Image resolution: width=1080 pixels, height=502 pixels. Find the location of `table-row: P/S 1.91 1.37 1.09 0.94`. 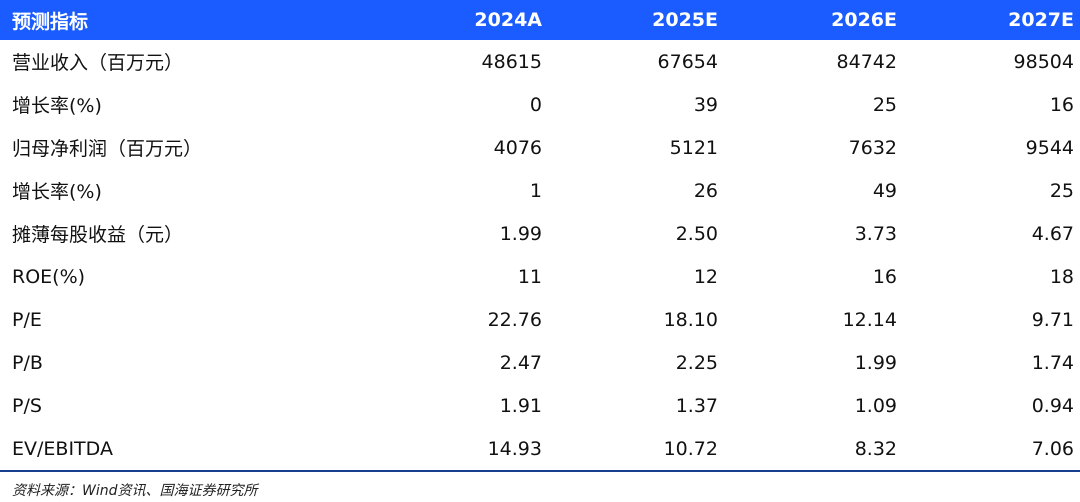

table-row: P/S 1.91 1.37 1.09 0.94 is located at coordinates (540, 405).